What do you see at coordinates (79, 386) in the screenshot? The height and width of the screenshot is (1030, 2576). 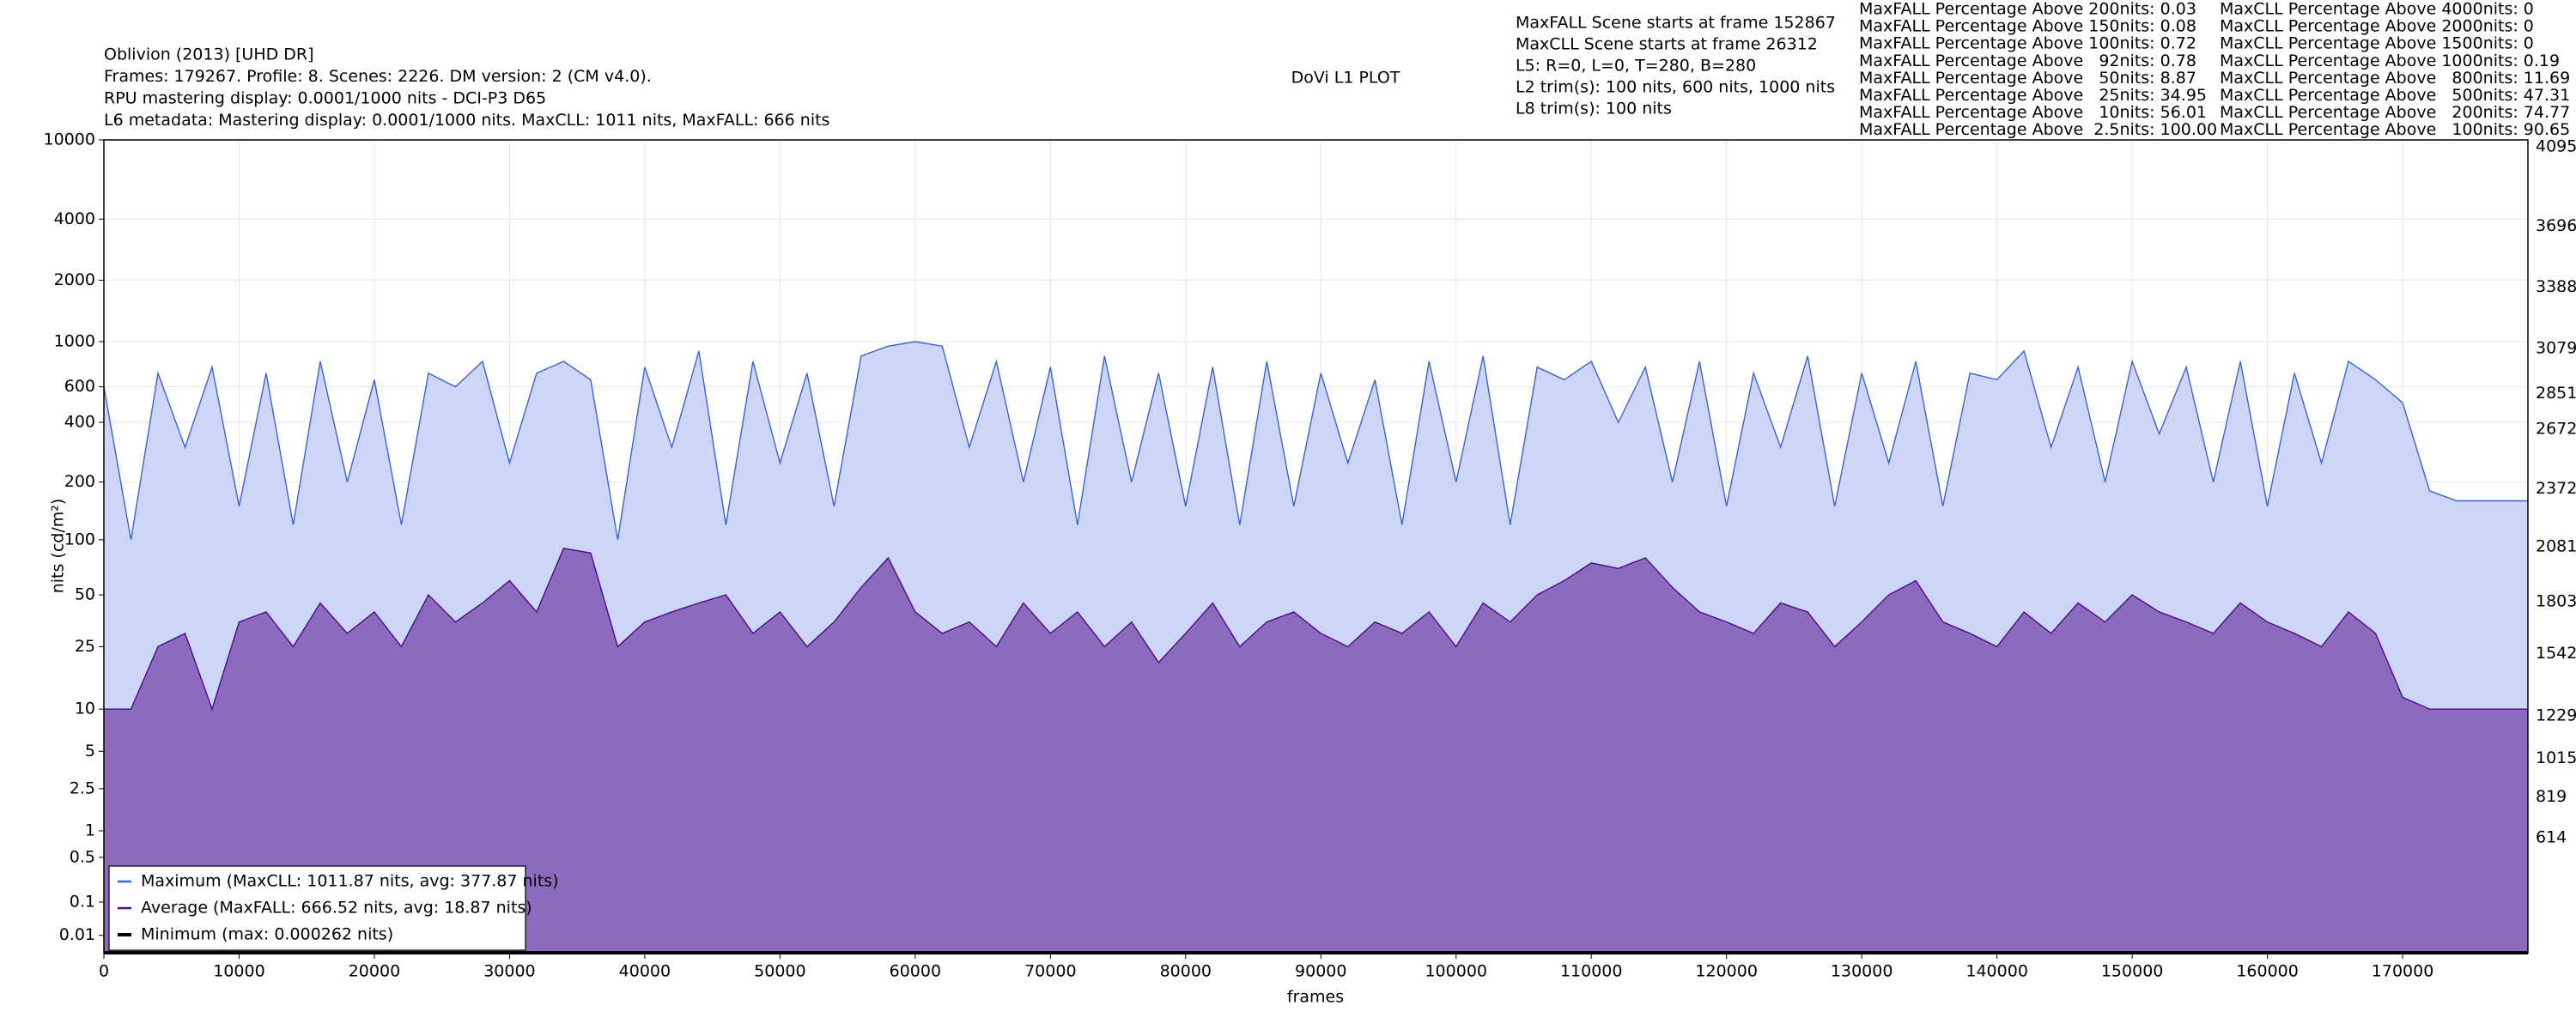 I see `y-tick-label: 600` at bounding box center [79, 386].